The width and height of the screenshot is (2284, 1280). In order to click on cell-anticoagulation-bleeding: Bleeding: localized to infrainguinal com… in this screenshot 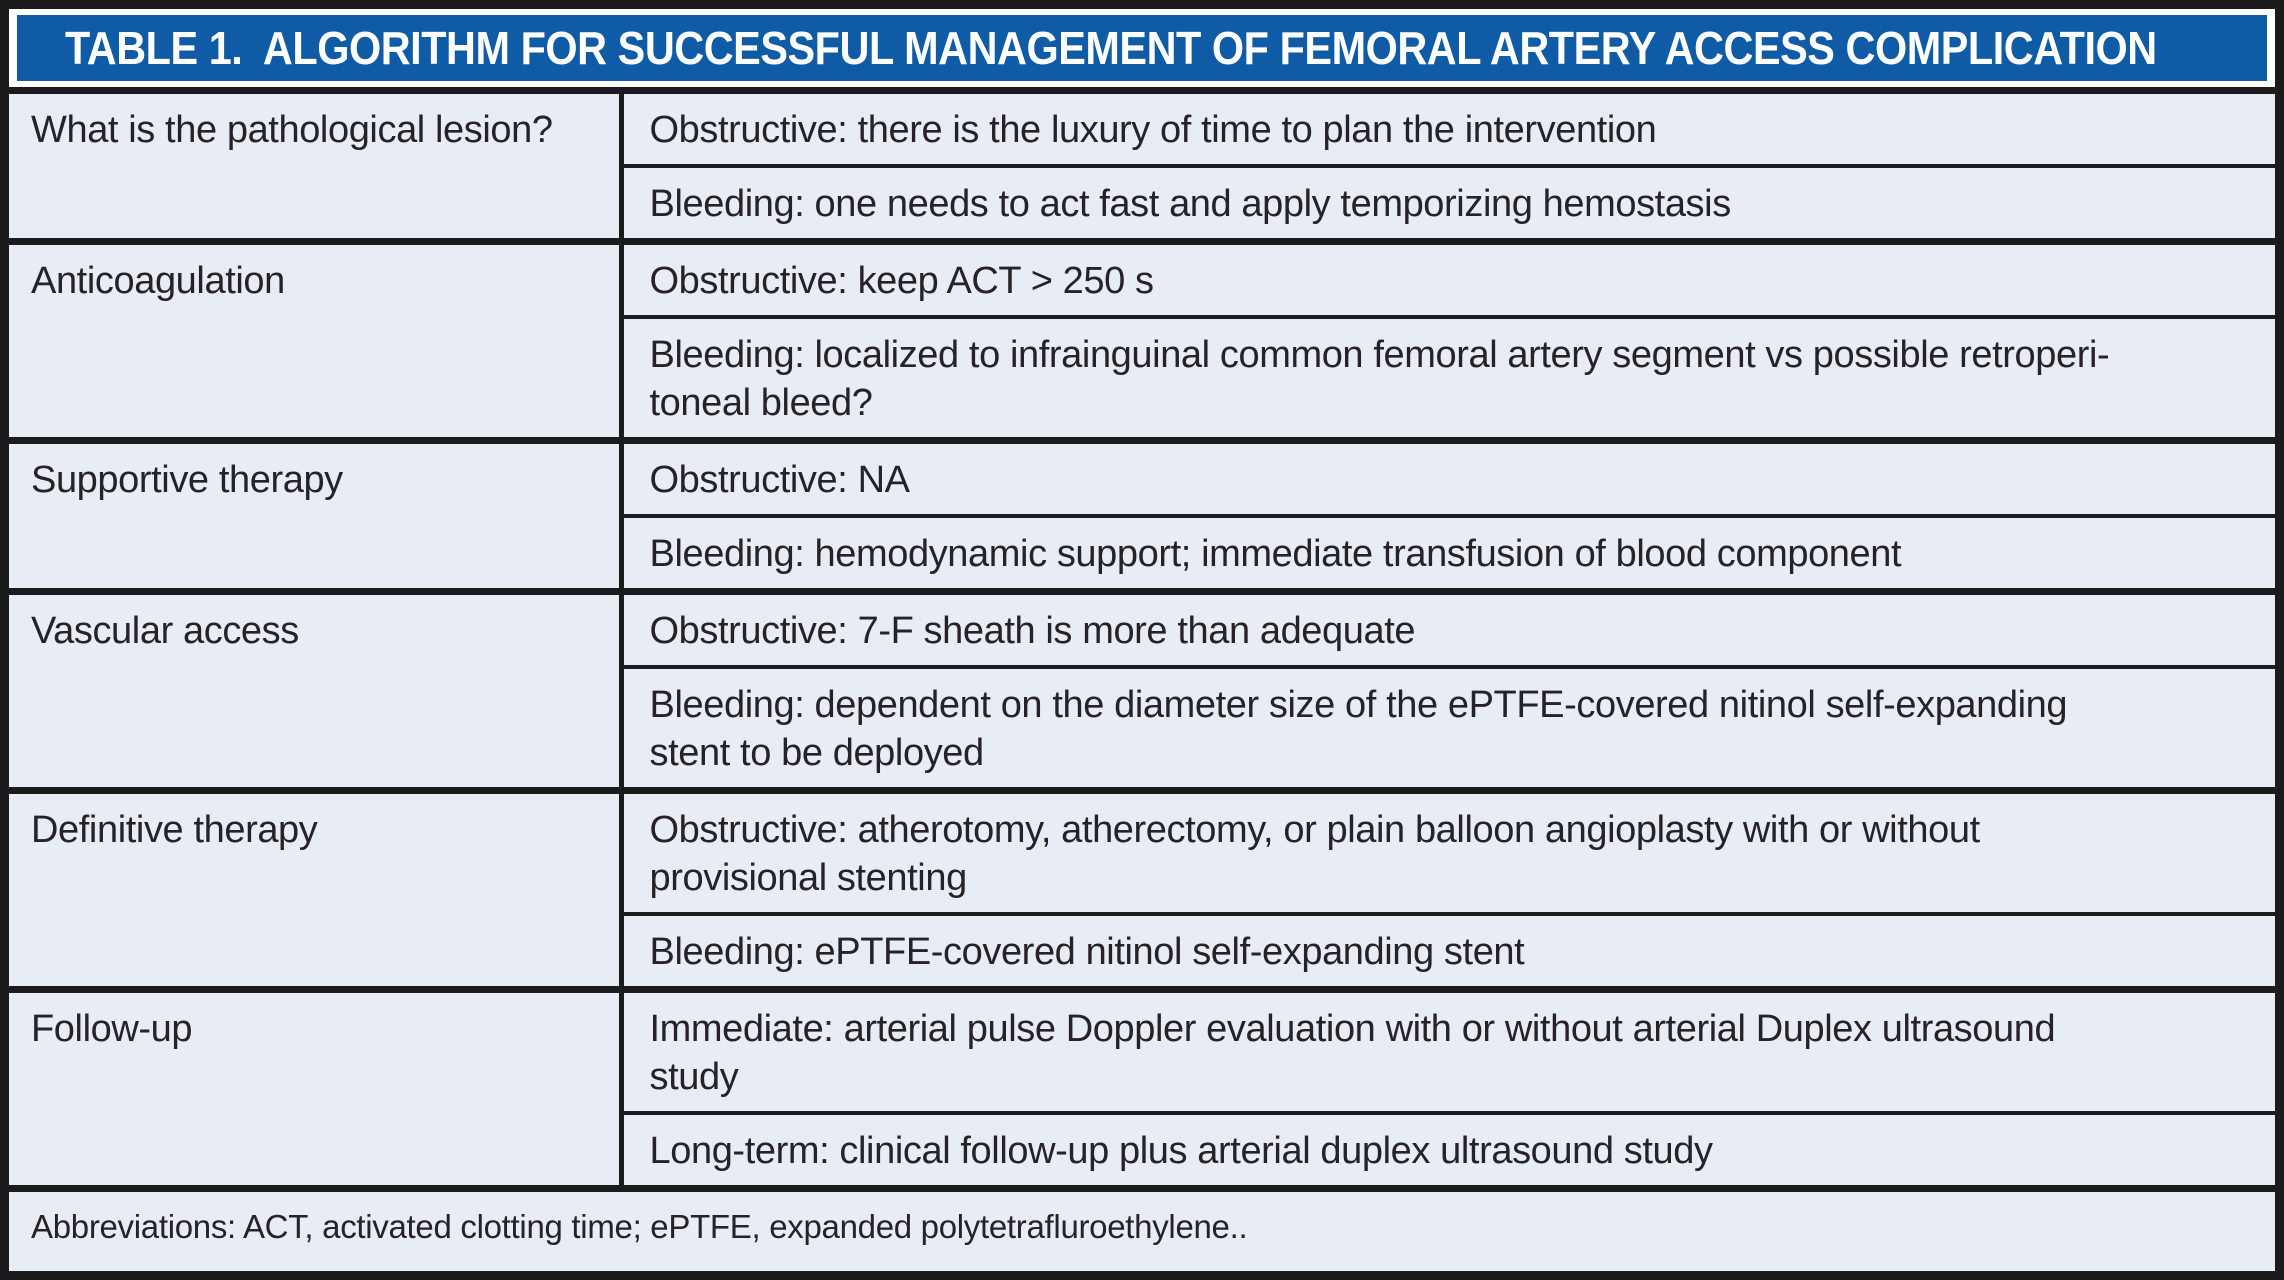, I will do `click(1448, 380)`.